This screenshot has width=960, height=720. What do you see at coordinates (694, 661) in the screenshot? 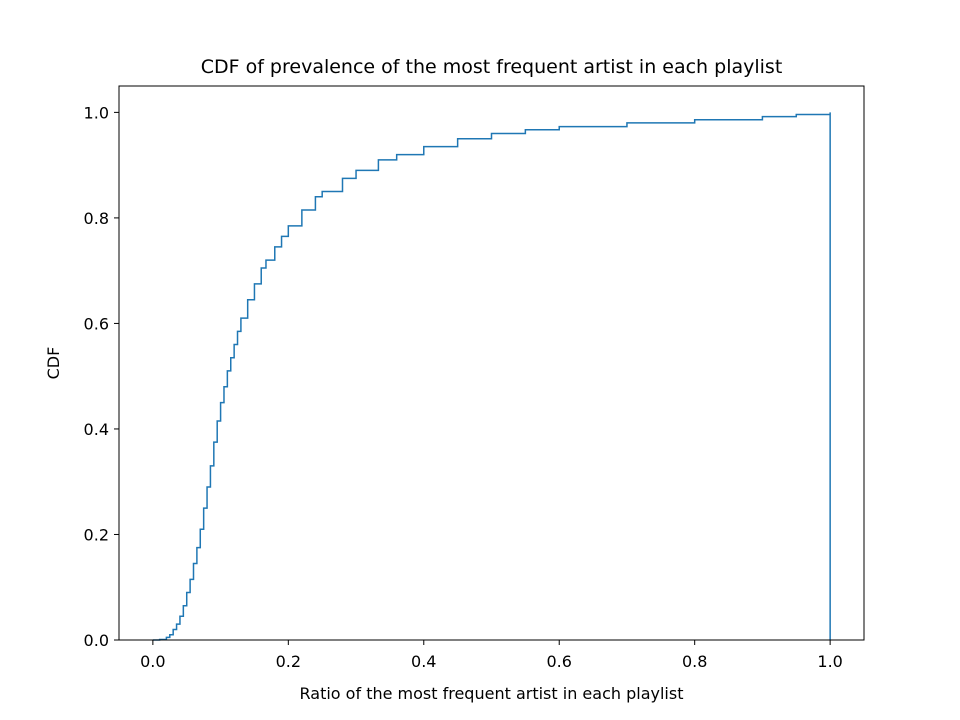
I see `x-tick-label: 0.8` at bounding box center [694, 661].